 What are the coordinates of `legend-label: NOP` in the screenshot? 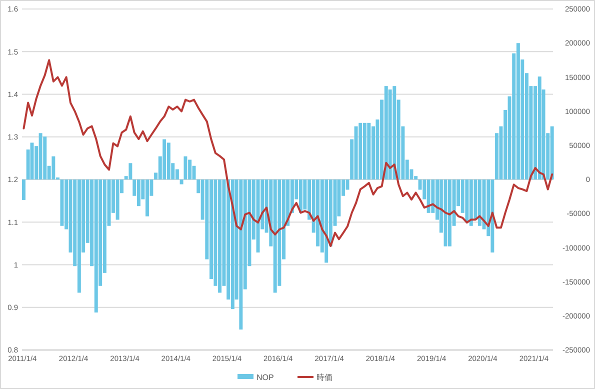 It's located at (265, 377).